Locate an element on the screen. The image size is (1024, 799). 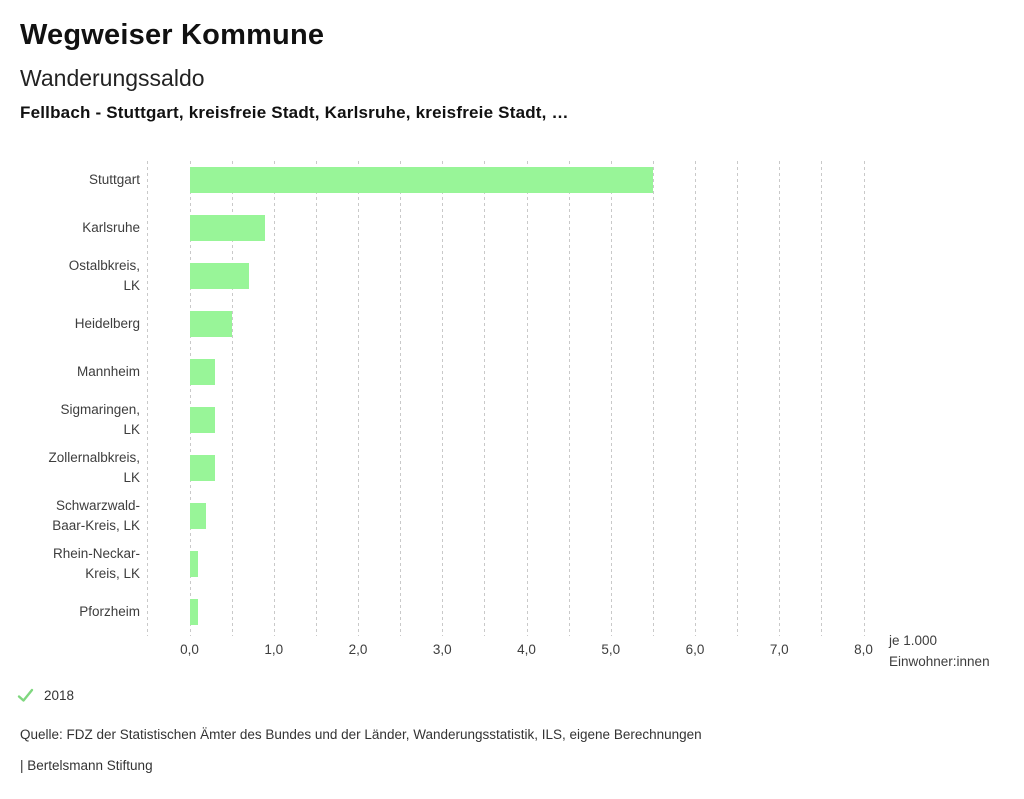
x-tick-label: 0,0 is located at coordinates (189, 649).